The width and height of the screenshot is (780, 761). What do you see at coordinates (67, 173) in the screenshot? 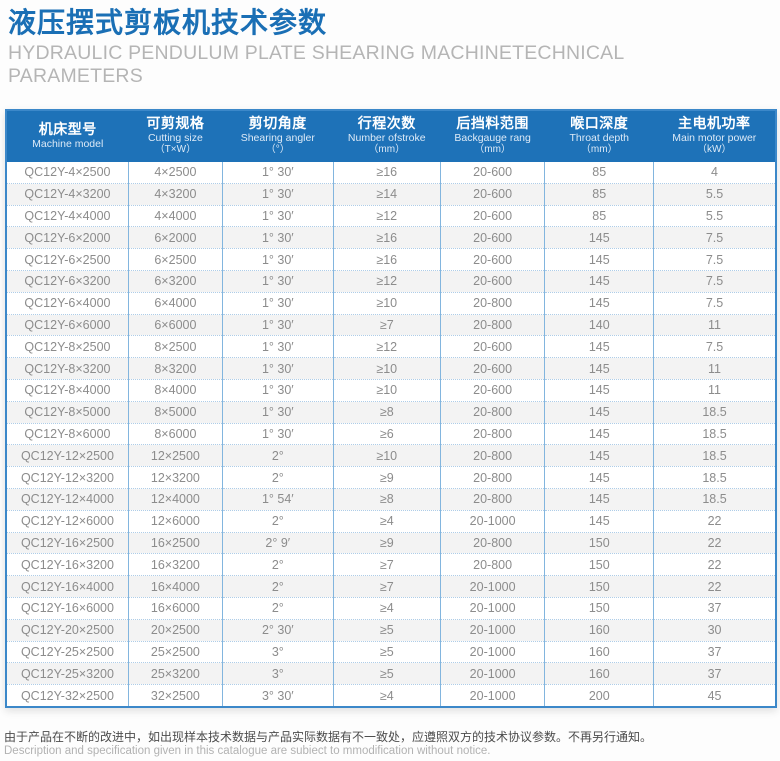
I see `machine-model-cell: QC12Y-4×2500` at bounding box center [67, 173].